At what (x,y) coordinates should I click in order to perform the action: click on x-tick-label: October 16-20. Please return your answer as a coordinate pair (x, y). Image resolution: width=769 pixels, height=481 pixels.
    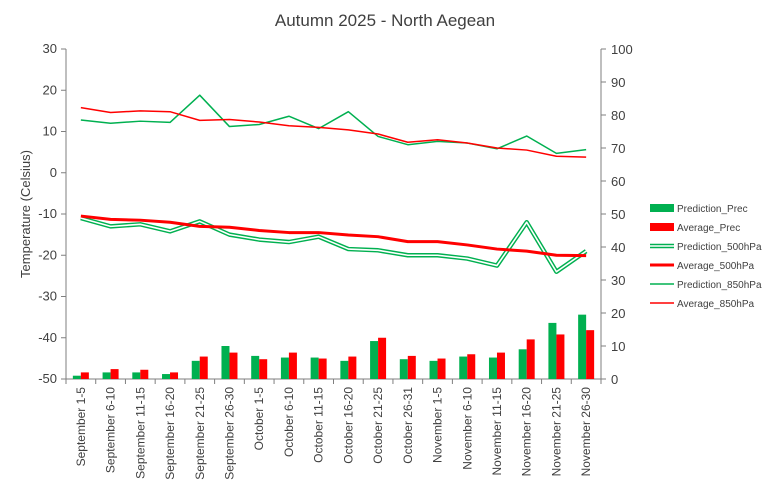
    Looking at the image, I should click on (348, 425).